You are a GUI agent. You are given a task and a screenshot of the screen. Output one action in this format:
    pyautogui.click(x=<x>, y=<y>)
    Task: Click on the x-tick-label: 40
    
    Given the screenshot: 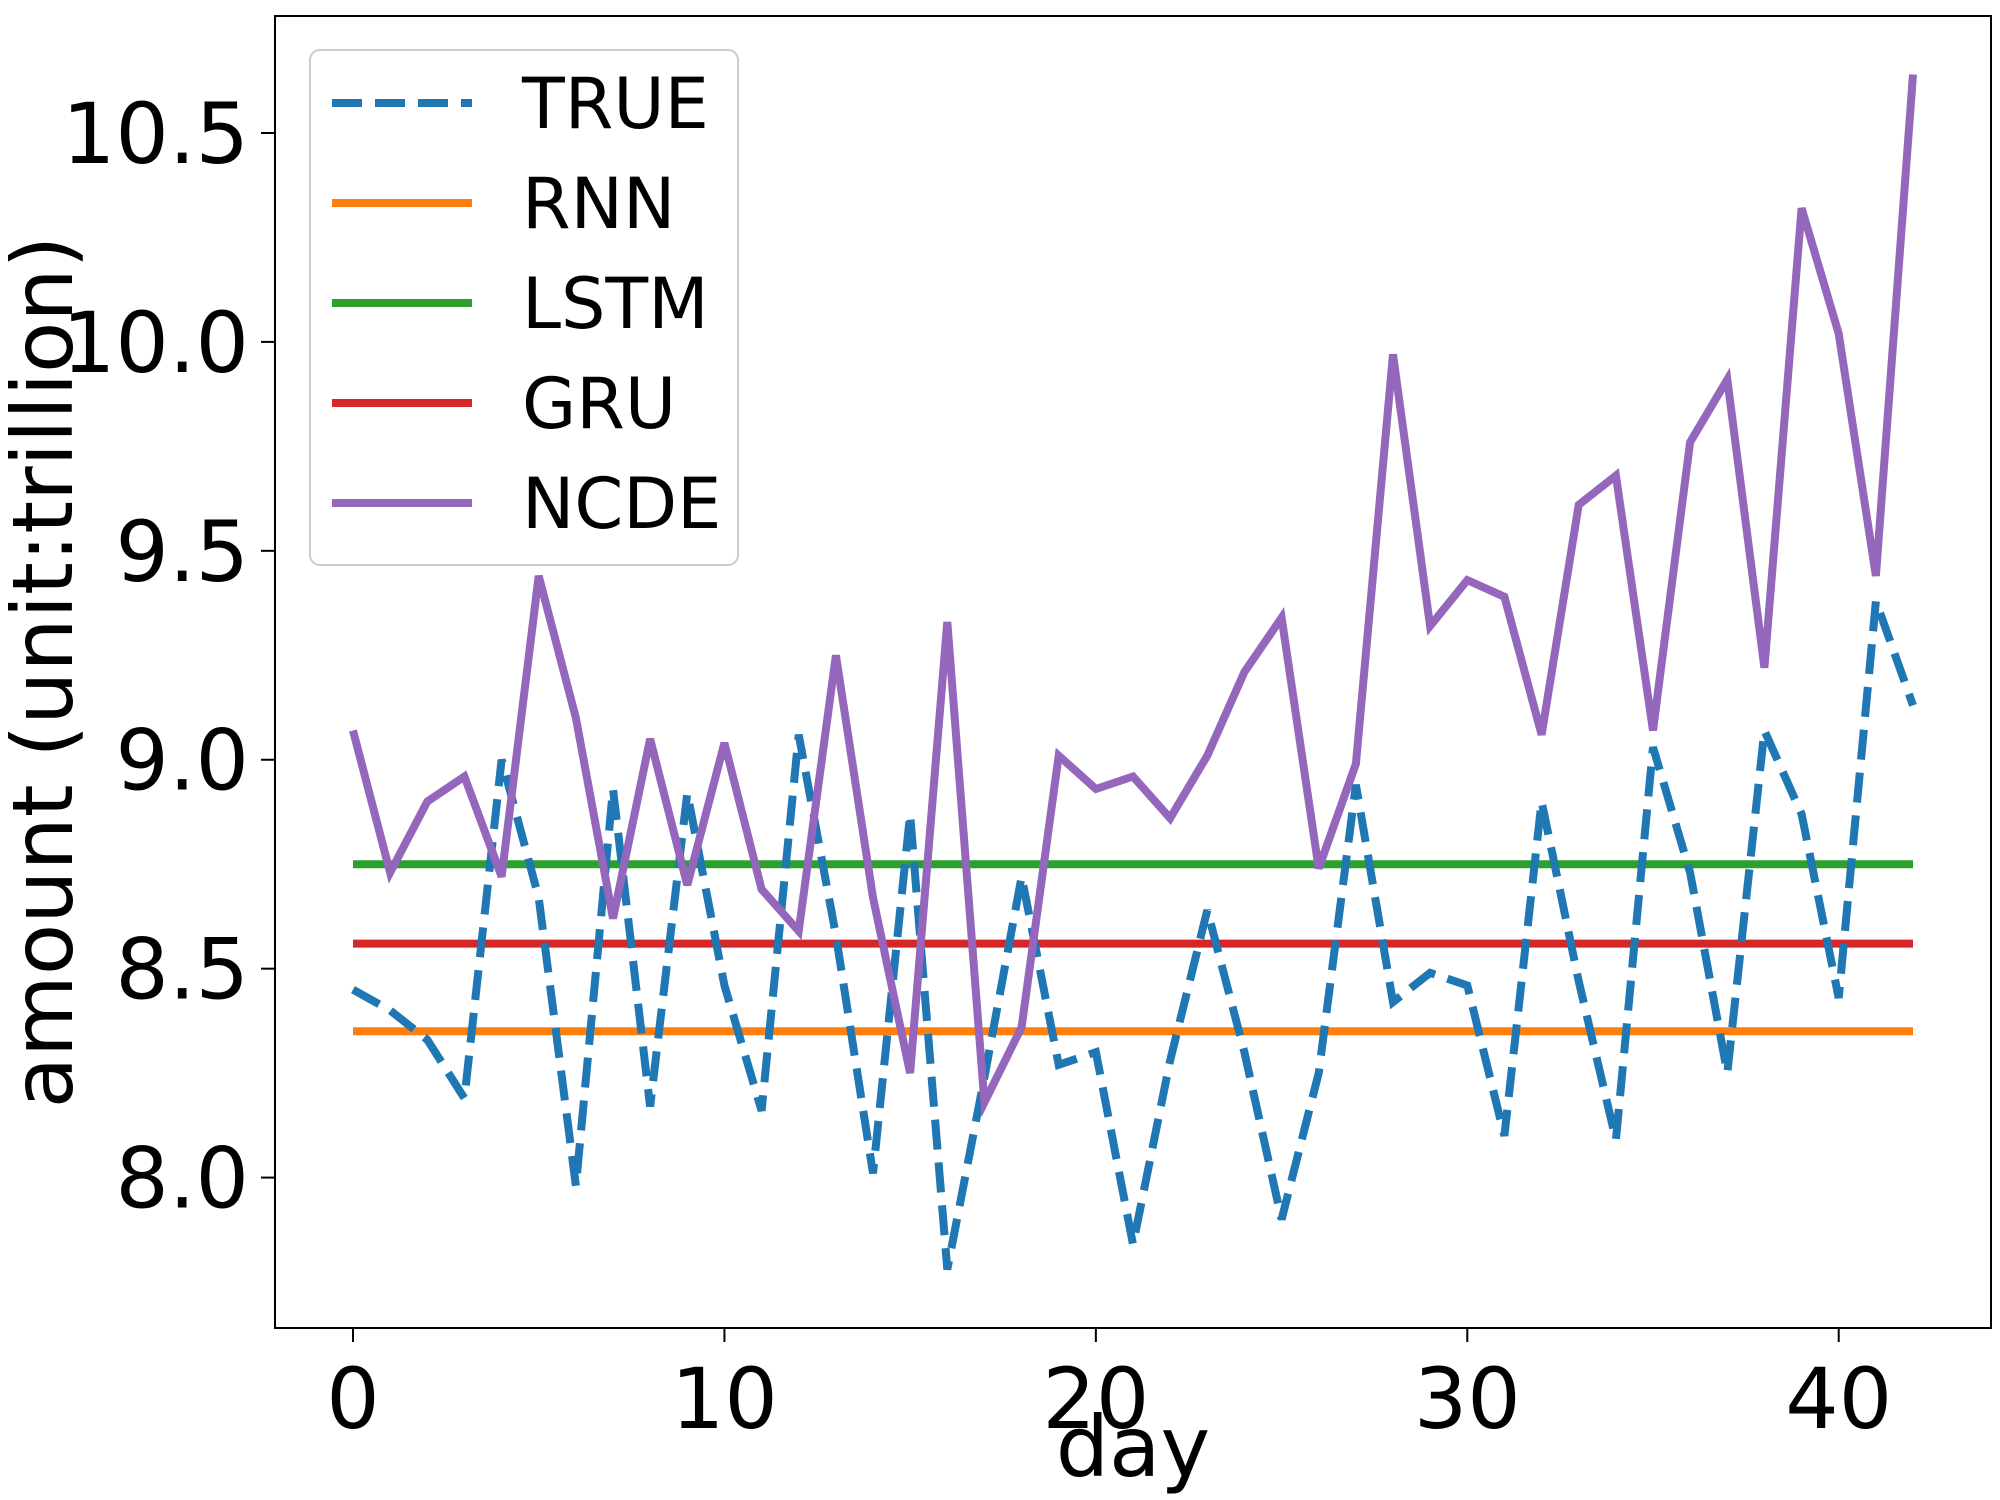 What is the action you would take?
    pyautogui.click(x=1838, y=1399)
    